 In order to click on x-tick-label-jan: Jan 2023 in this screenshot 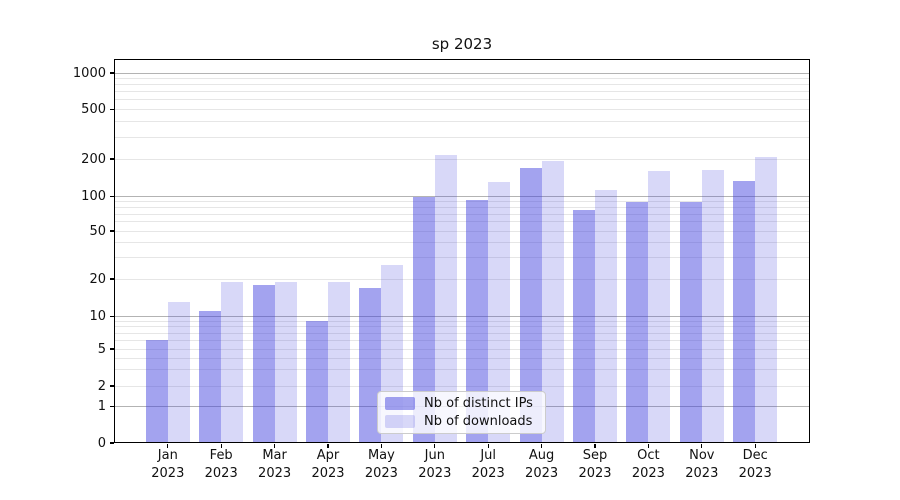, I will do `click(168, 465)`.